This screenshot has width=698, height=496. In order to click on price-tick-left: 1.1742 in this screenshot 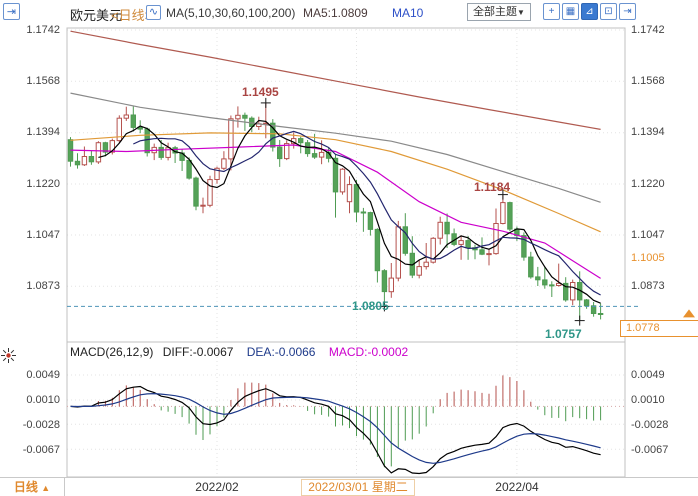, I will do `click(43, 30)`.